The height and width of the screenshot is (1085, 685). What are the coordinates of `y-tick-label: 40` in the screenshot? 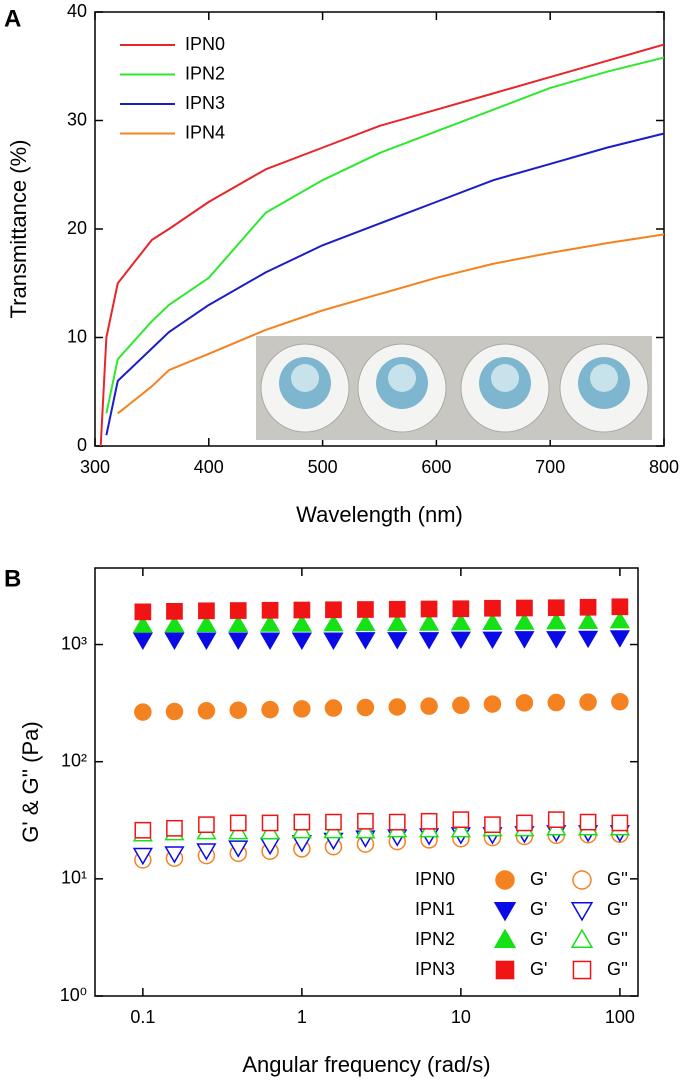 It's located at (77, 11).